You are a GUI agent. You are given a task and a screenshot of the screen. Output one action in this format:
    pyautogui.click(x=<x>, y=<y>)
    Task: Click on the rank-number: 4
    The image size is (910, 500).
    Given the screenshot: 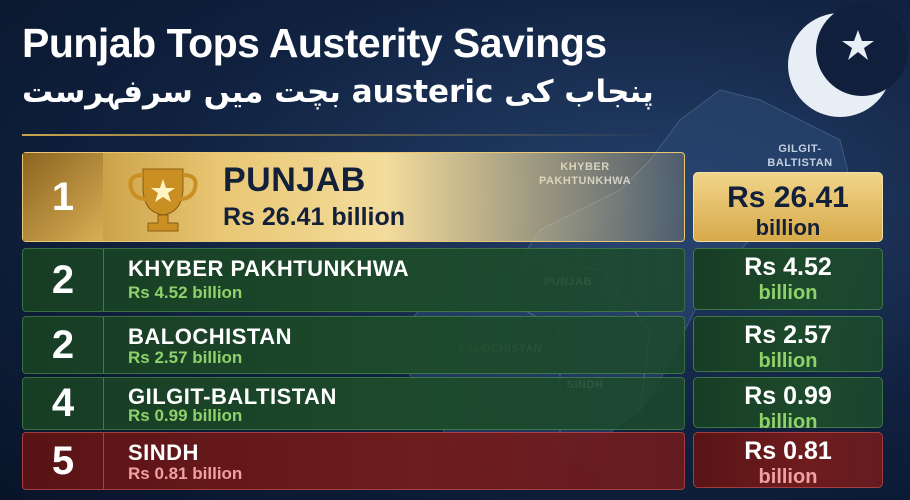 What is the action you would take?
    pyautogui.click(x=63, y=403)
    